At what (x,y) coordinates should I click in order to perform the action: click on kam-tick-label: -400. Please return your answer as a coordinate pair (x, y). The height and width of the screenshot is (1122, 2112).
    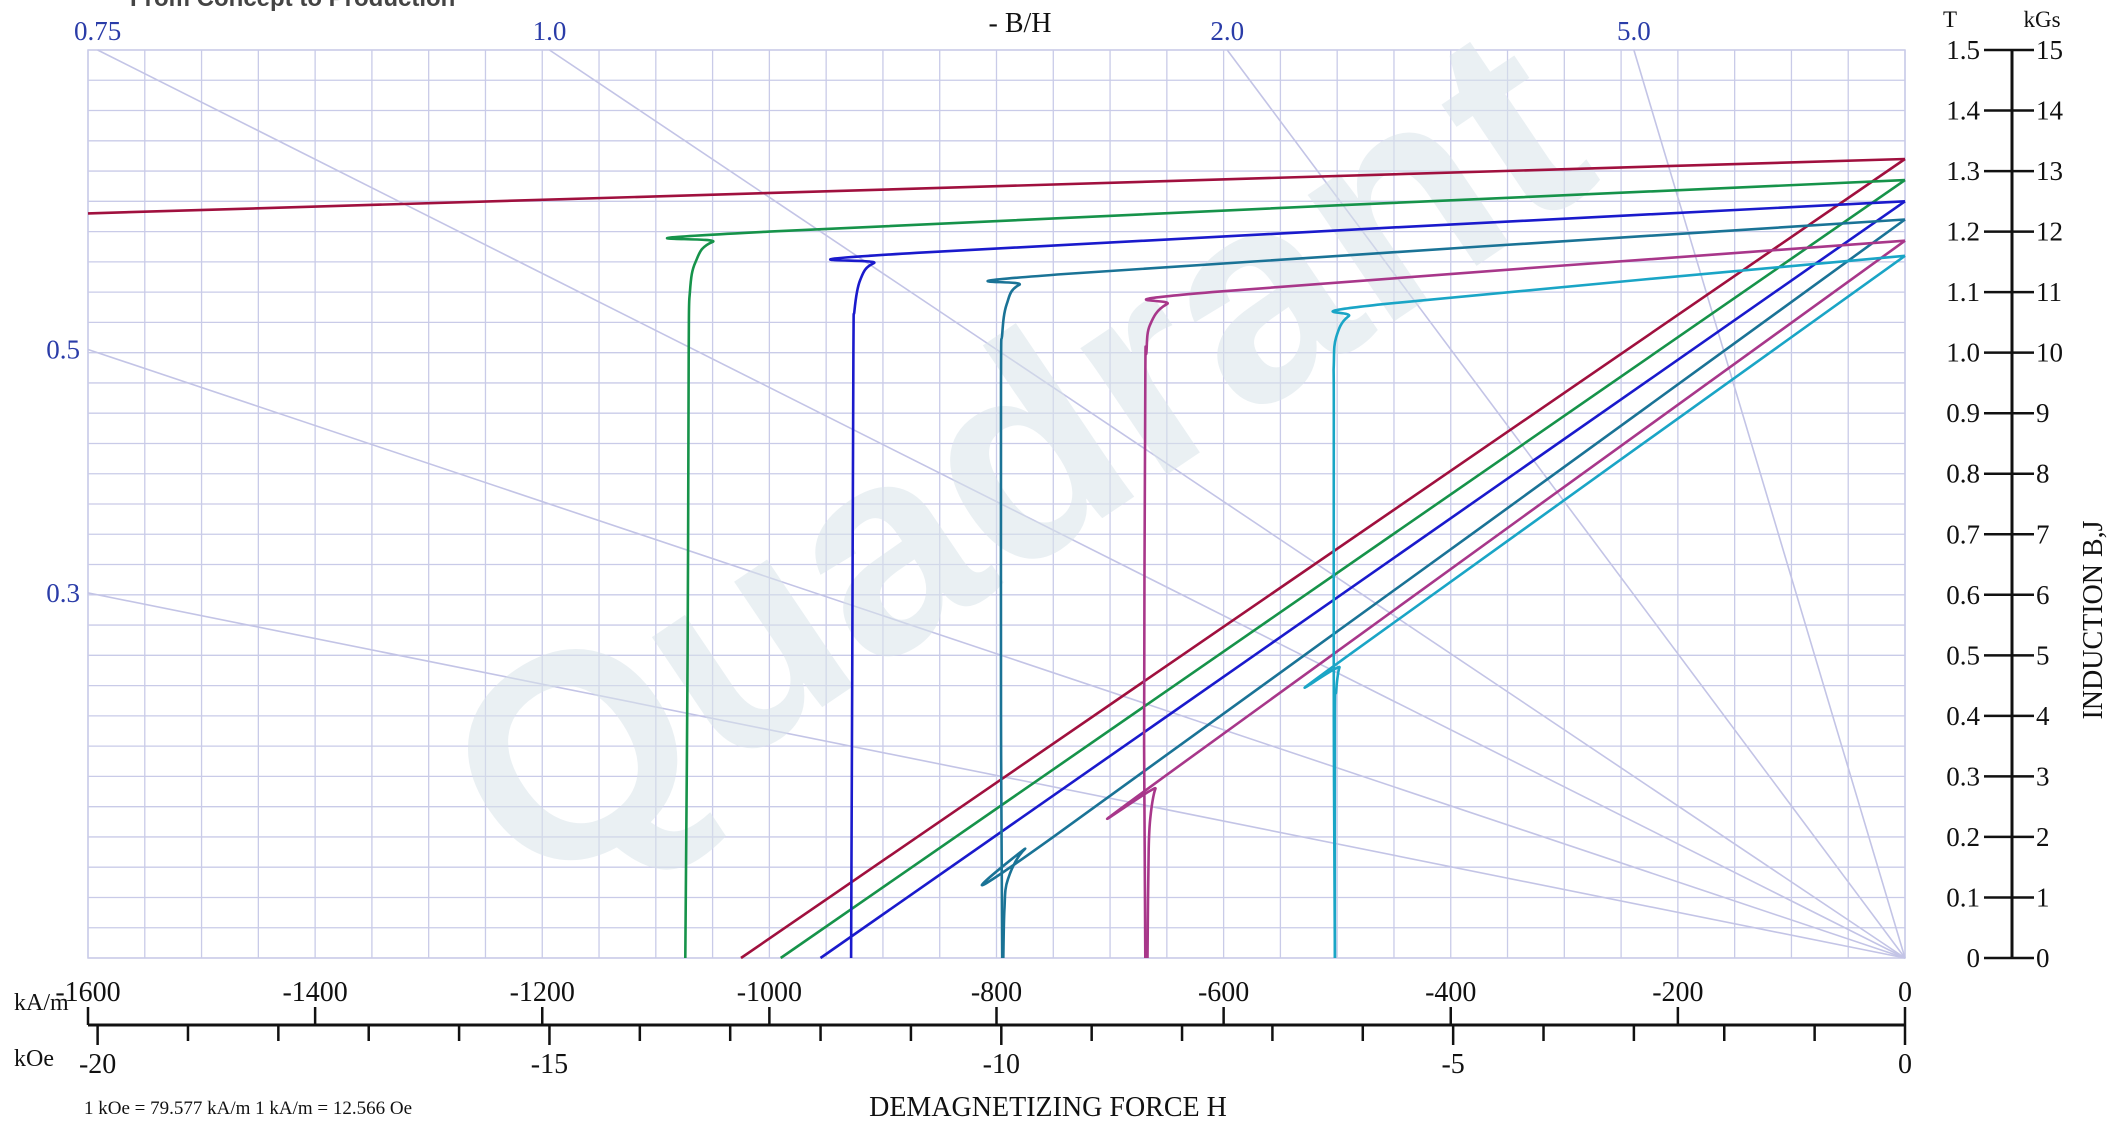
    Looking at the image, I should click on (1450, 992).